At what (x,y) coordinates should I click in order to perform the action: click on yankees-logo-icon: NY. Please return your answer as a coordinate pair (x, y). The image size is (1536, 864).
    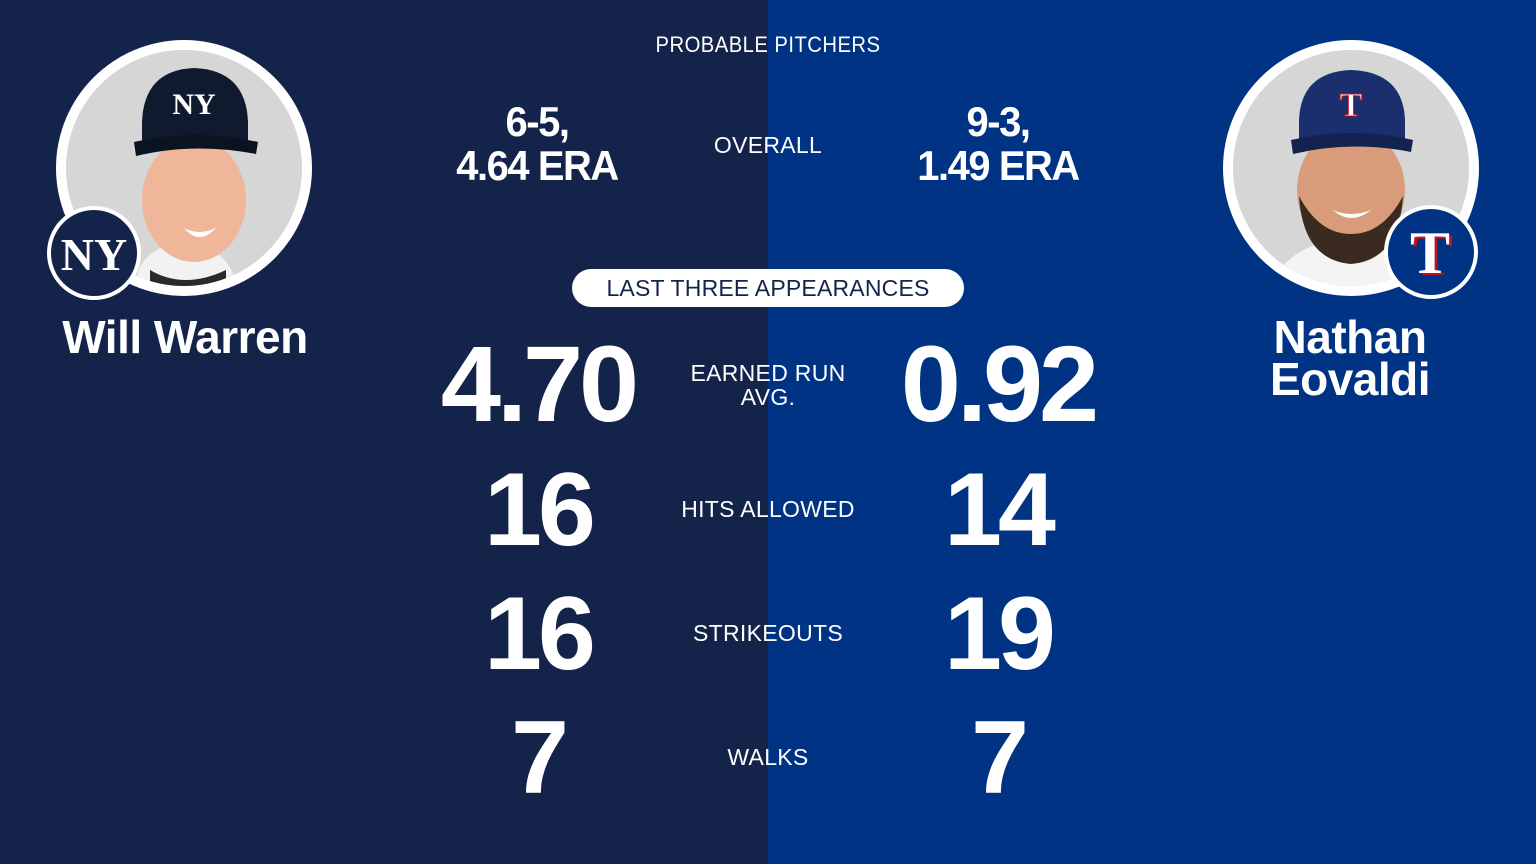
    Looking at the image, I should click on (94, 253).